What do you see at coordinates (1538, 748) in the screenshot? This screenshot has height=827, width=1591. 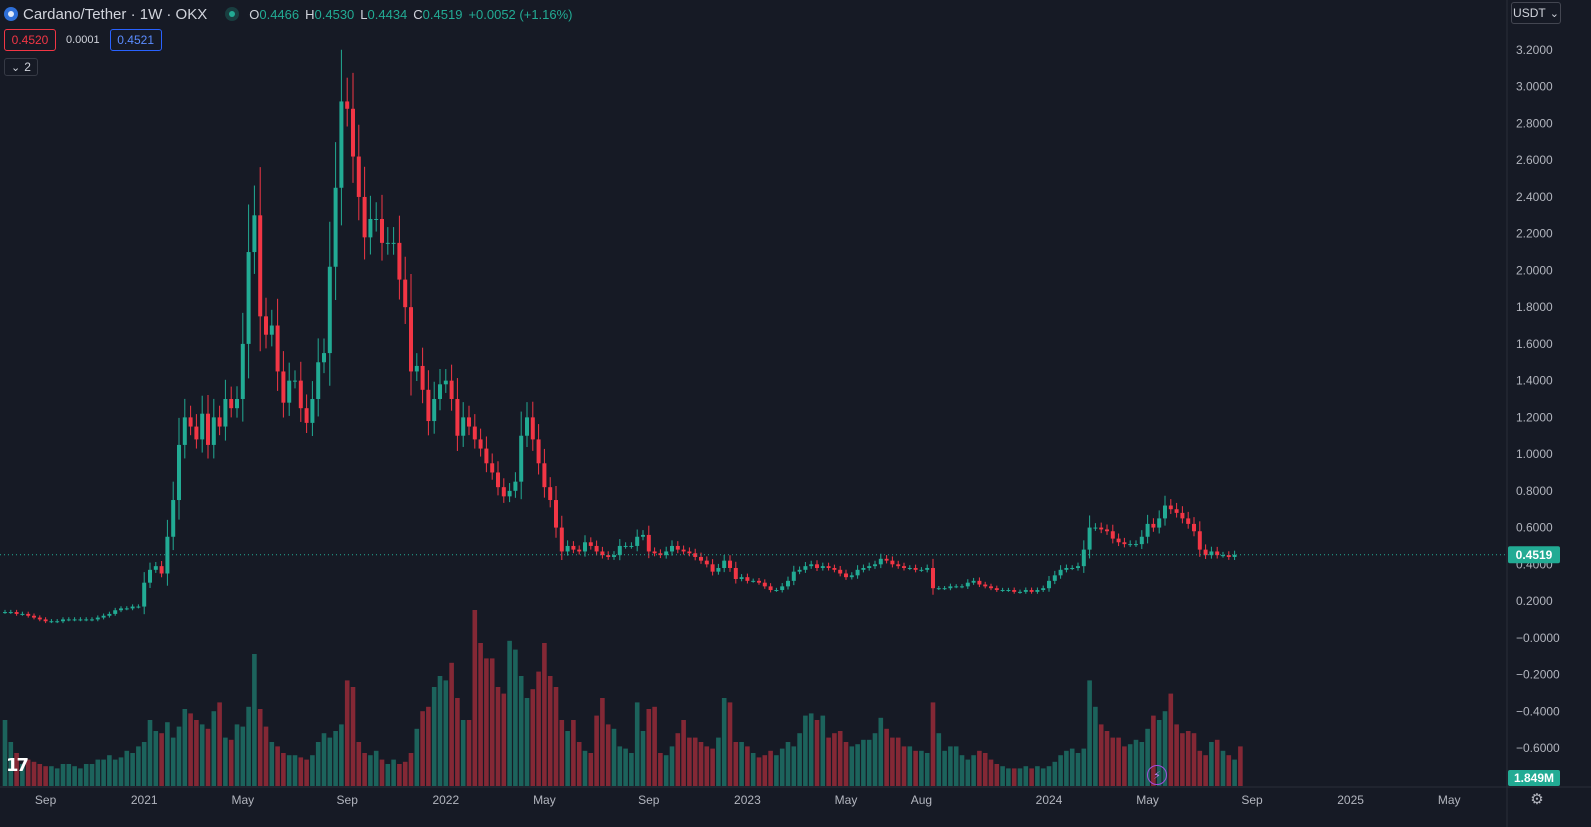 I see `price-tick-label: −0.6000` at bounding box center [1538, 748].